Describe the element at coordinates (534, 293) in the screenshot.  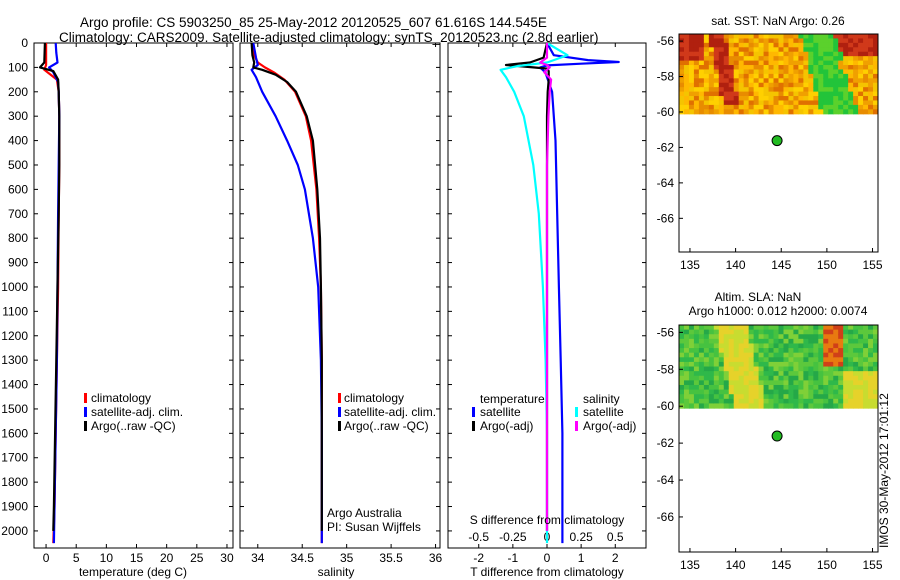
I see `series-line-satellite` at that location.